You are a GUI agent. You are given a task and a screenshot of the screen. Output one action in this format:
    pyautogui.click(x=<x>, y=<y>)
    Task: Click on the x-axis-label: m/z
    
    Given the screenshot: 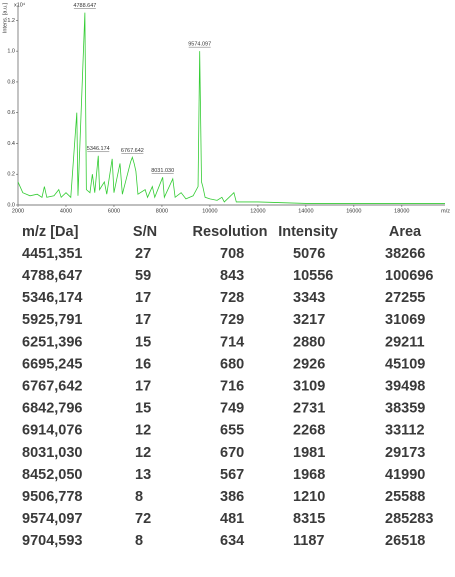 What is the action you would take?
    pyautogui.click(x=445, y=211)
    